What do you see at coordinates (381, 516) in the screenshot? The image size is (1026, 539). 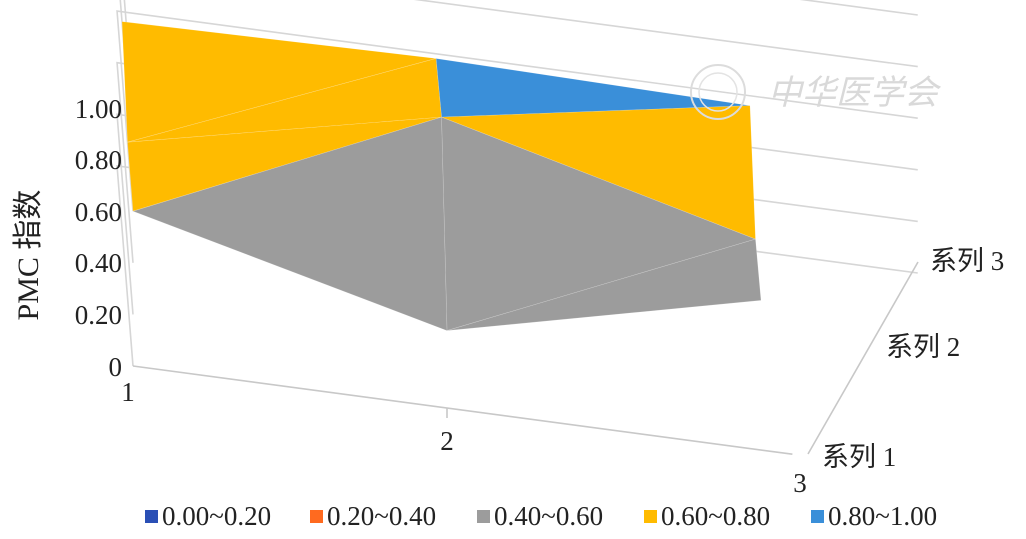 I see `legend-label: 0.20~0.40` at bounding box center [381, 516].